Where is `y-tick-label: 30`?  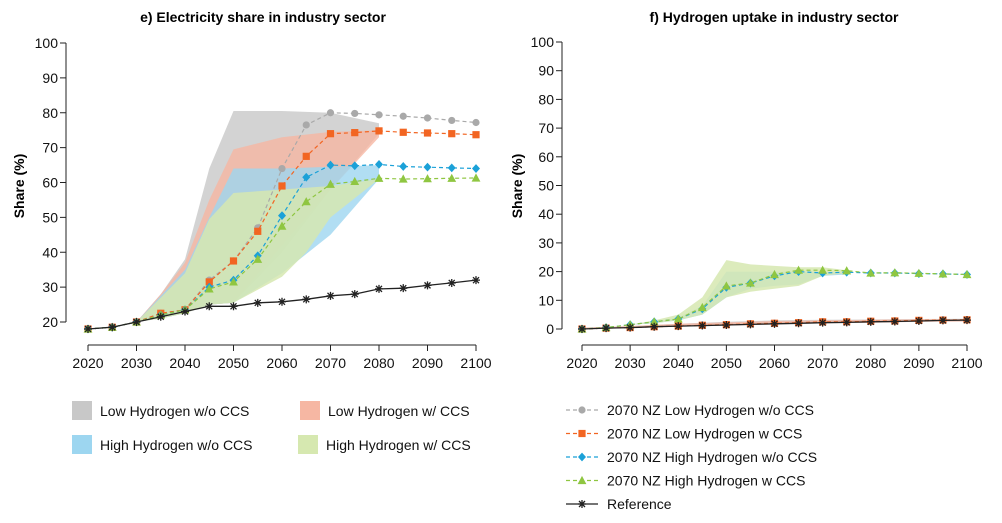
y-tick-label: 30 is located at coordinates (50, 287).